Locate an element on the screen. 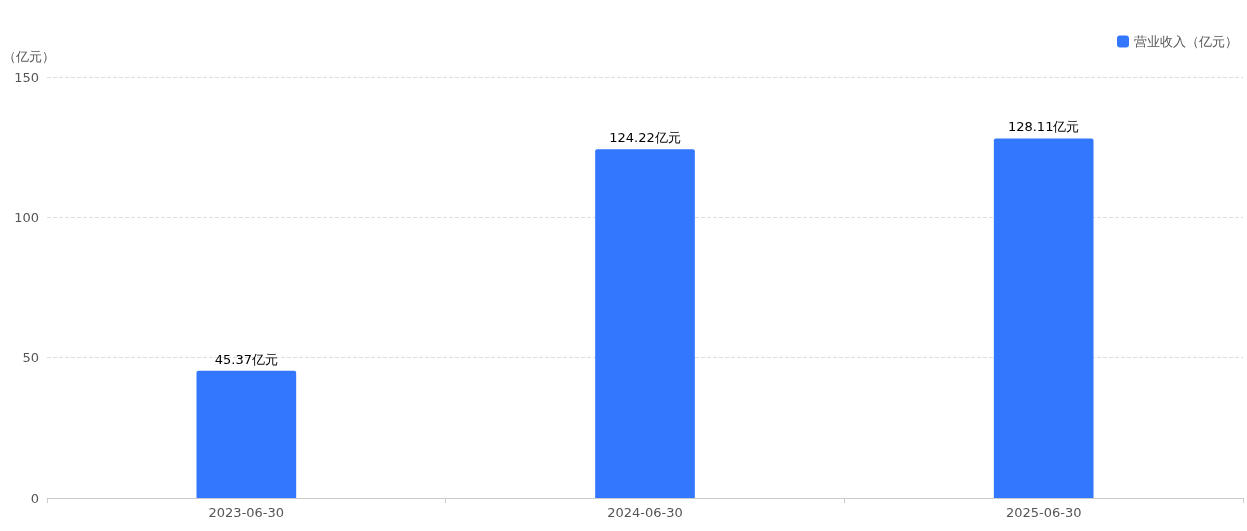  legend-label: 营业收入（亿元） is located at coordinates (1186, 41).